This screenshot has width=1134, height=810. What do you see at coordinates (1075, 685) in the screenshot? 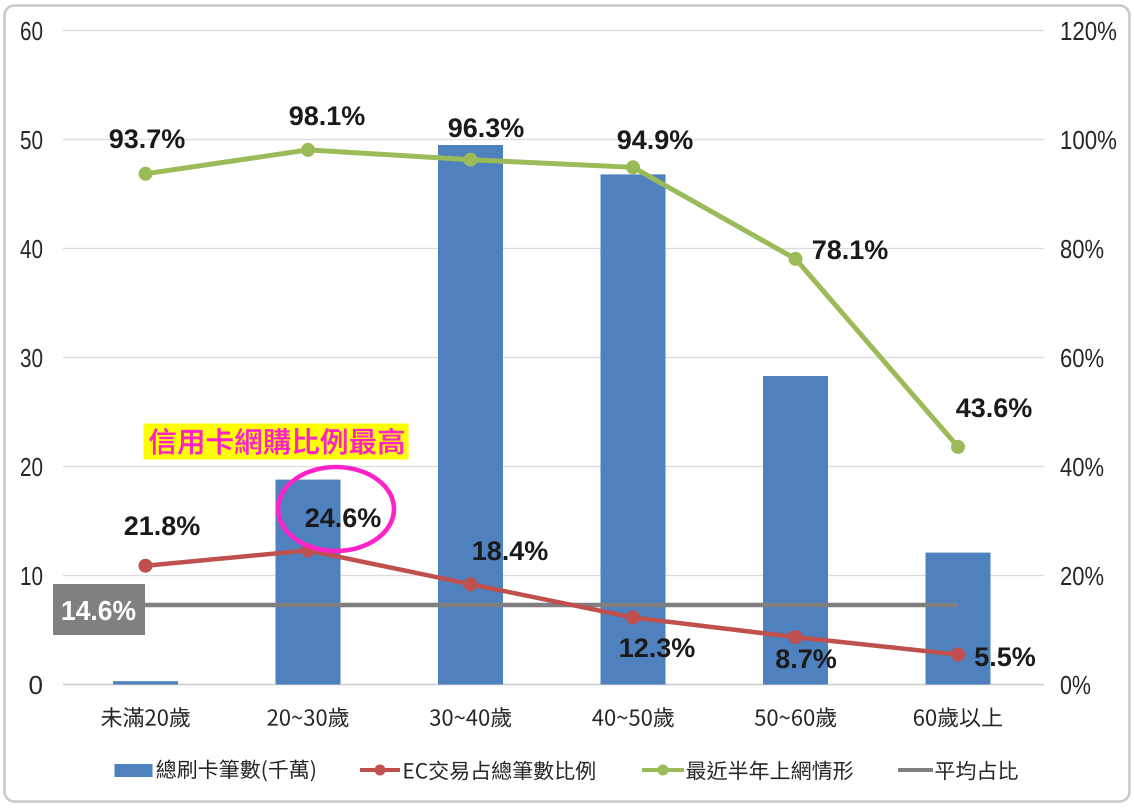
I see `svg-text: 0%` at bounding box center [1075, 685].